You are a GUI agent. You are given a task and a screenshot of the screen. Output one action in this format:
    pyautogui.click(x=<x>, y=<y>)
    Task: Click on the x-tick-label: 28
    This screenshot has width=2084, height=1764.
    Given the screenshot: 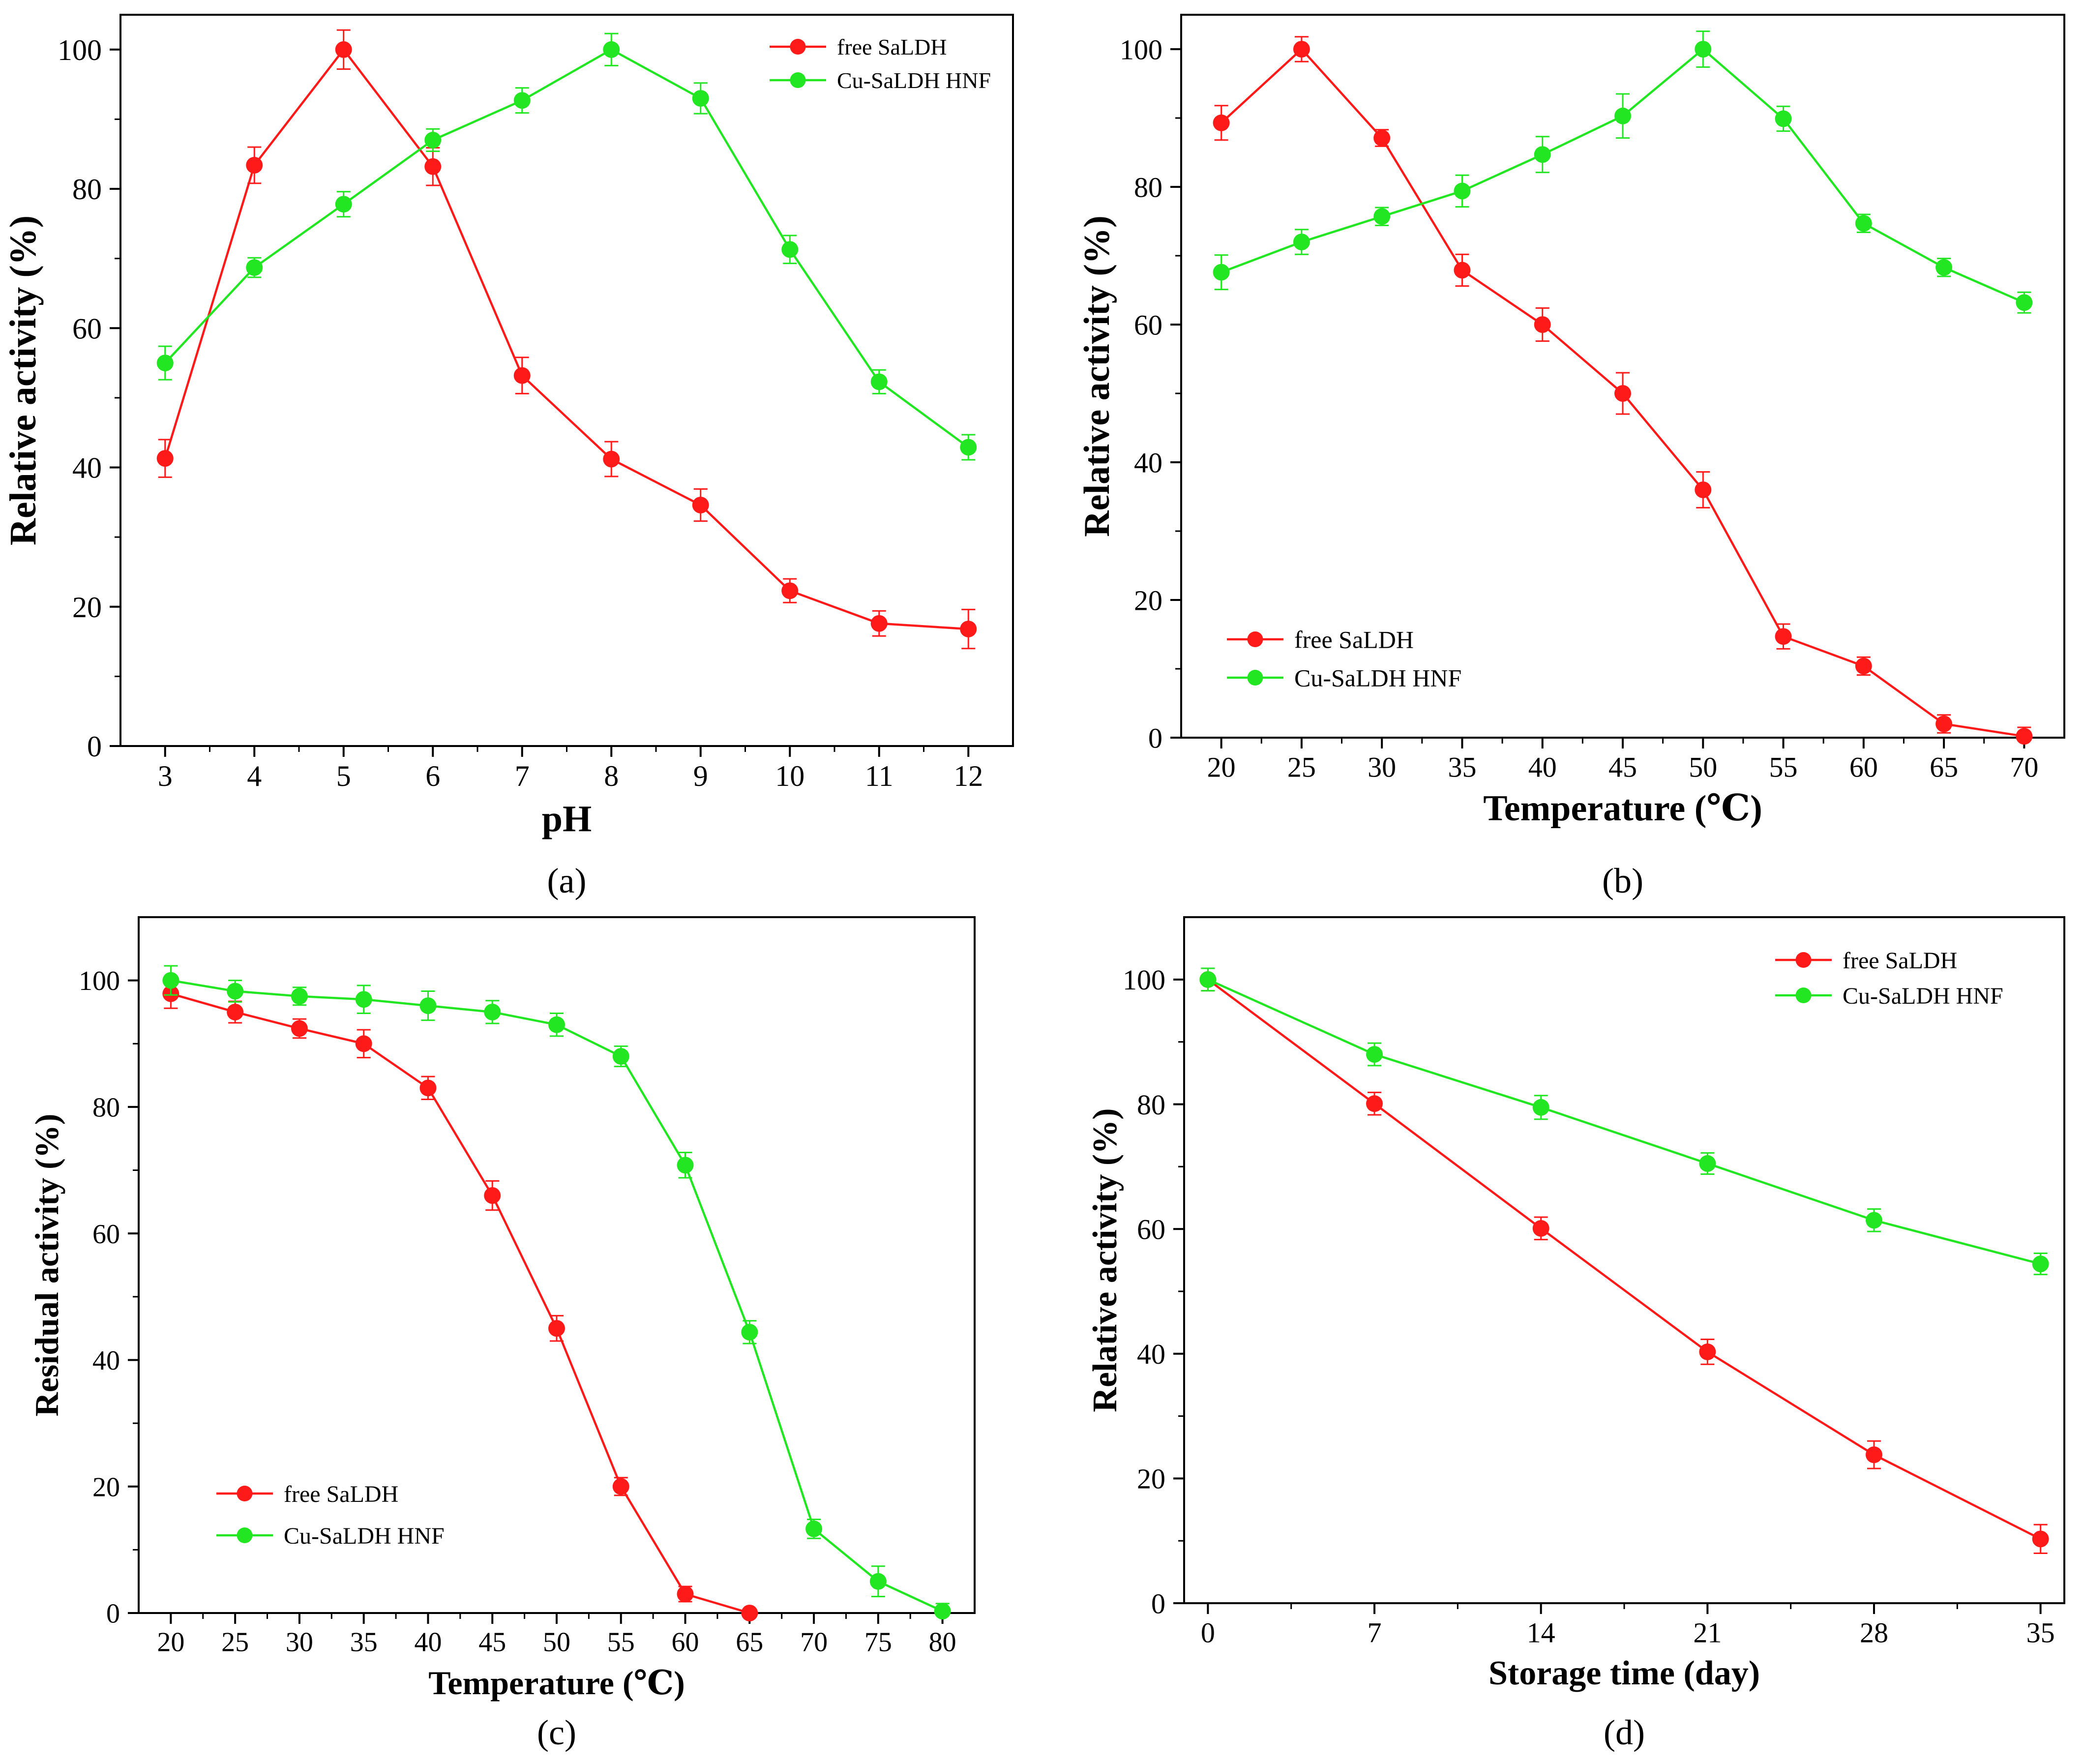 What is the action you would take?
    pyautogui.click(x=1874, y=1632)
    